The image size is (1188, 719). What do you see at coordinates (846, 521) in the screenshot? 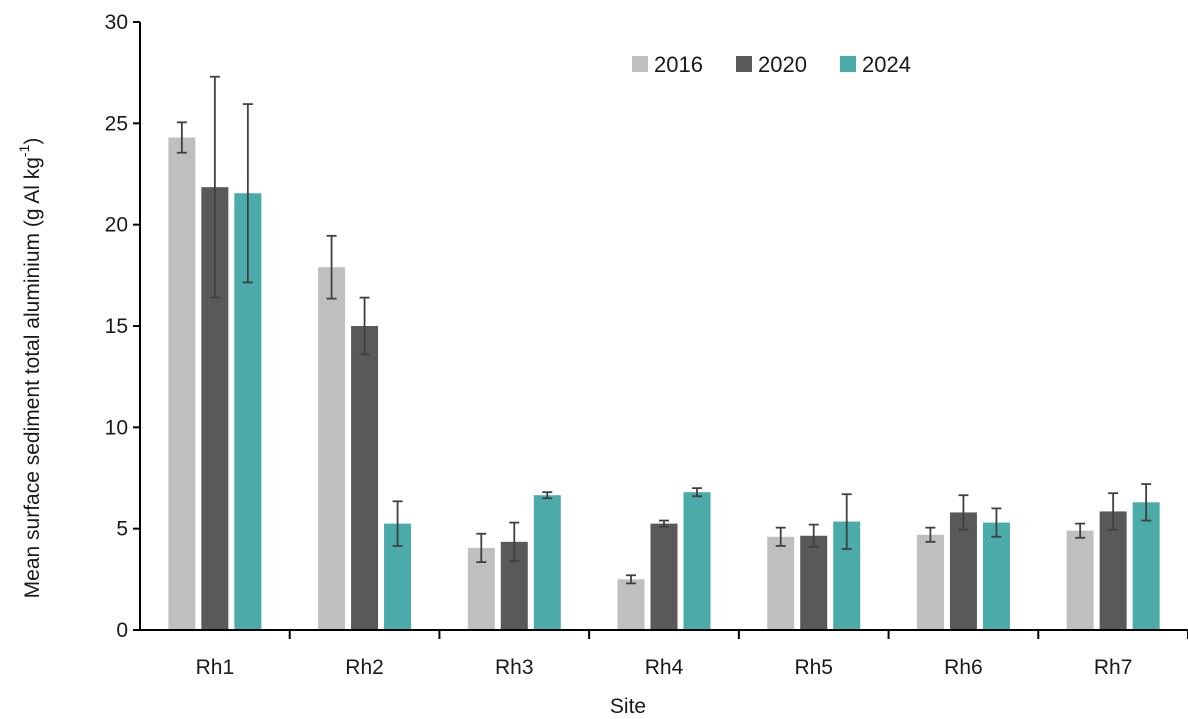
I see `error-bar-rh5-2024` at bounding box center [846, 521].